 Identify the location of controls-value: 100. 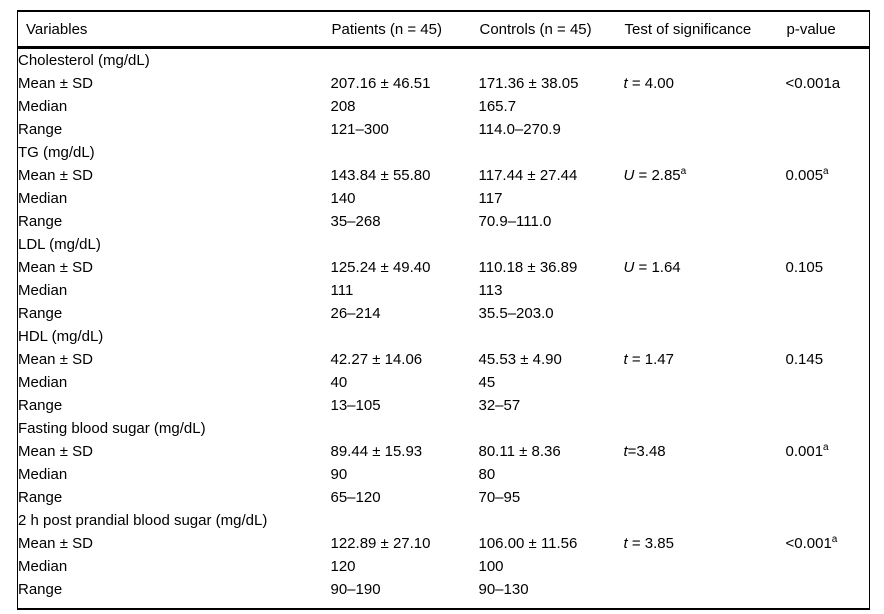
(491, 566).